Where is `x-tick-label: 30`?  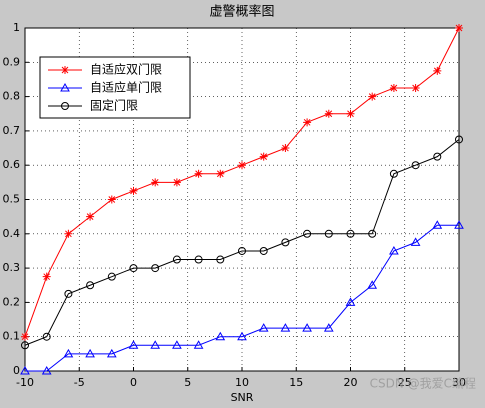
x-tick-label: 30 is located at coordinates (459, 382).